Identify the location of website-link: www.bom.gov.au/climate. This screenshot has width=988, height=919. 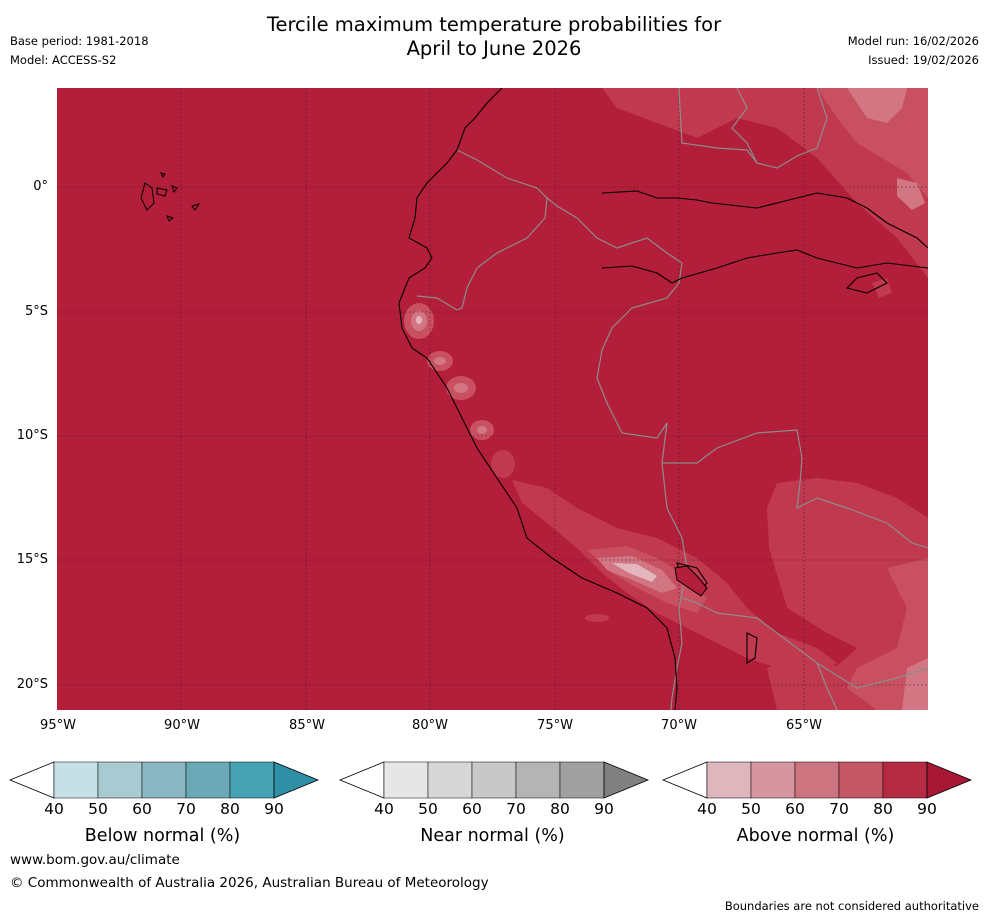
(95, 860).